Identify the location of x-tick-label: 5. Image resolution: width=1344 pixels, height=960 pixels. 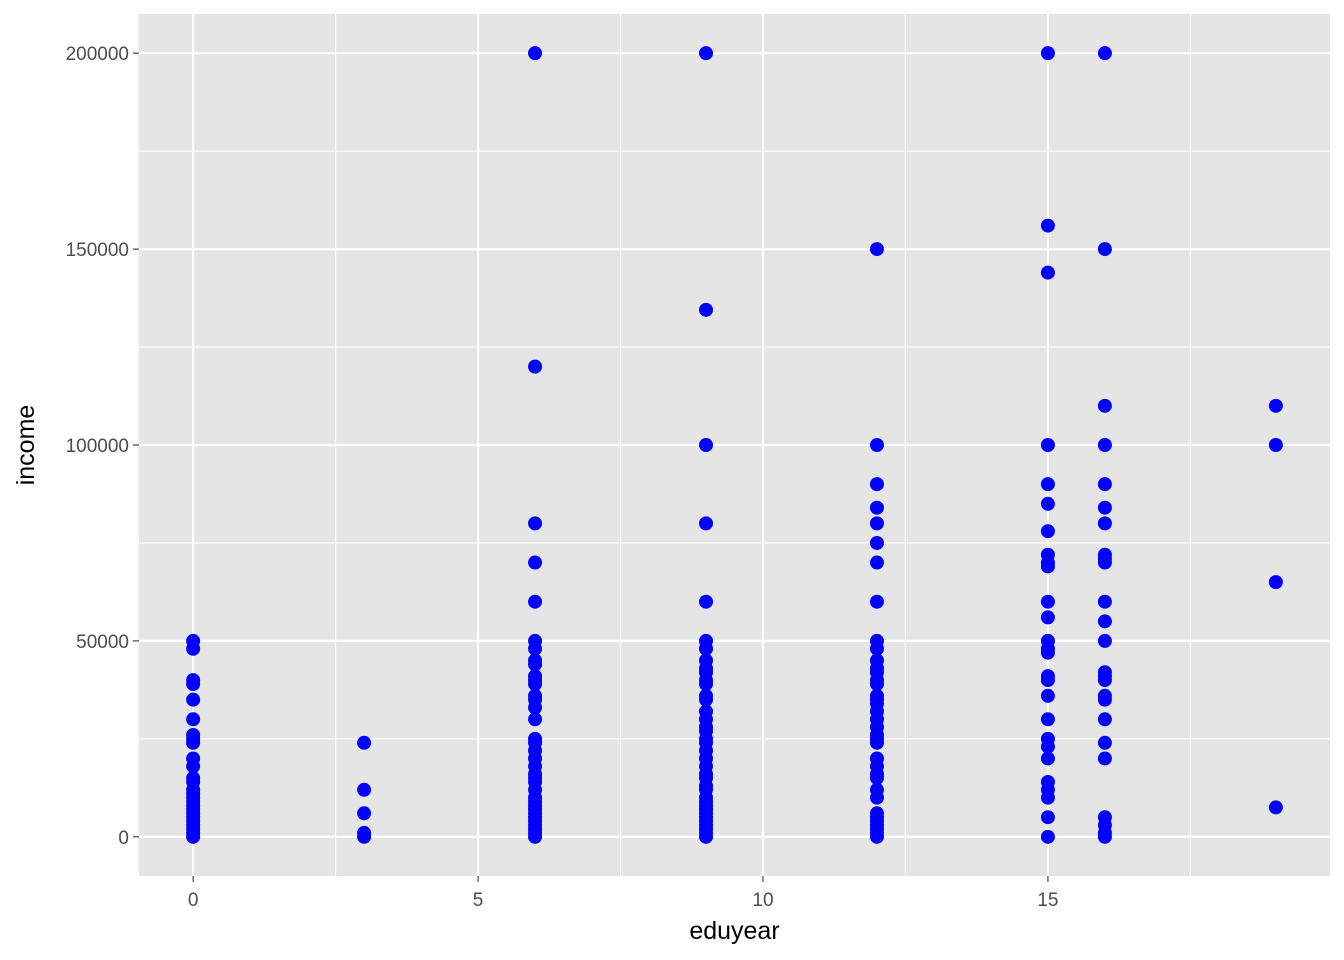
(478, 900).